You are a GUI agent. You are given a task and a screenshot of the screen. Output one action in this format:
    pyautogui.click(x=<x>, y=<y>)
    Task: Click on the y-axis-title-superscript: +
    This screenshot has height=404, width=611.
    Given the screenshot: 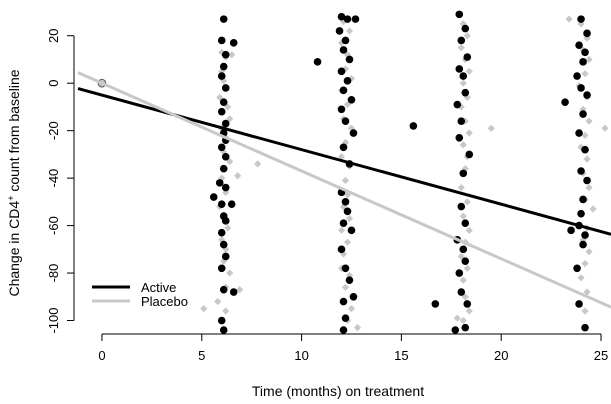 What is the action you would take?
    pyautogui.click(x=11, y=198)
    